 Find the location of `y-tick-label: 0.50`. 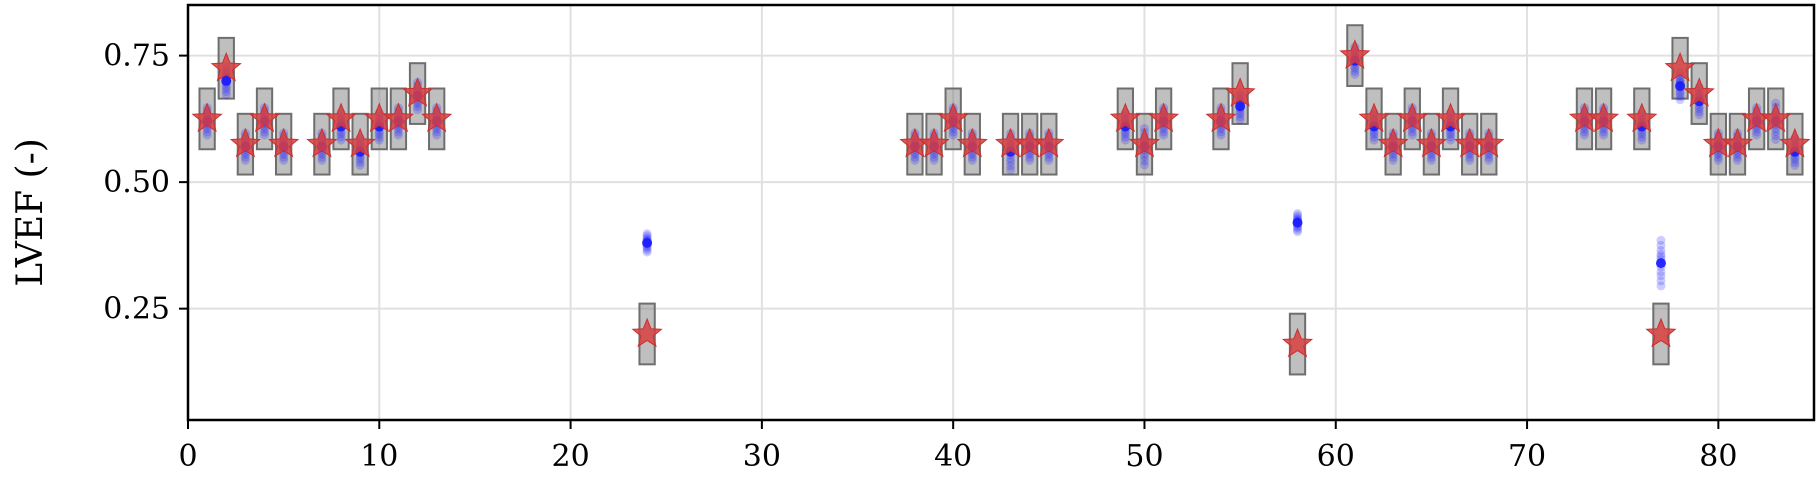

y-tick-label: 0.50 is located at coordinates (136, 182).